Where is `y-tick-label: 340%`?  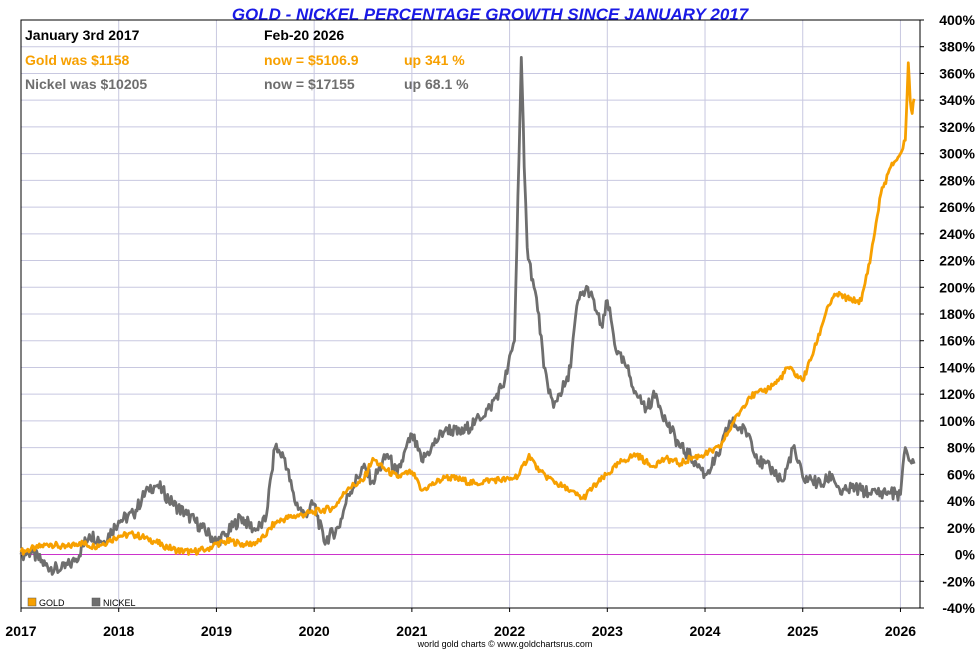 y-tick-label: 340% is located at coordinates (957, 100).